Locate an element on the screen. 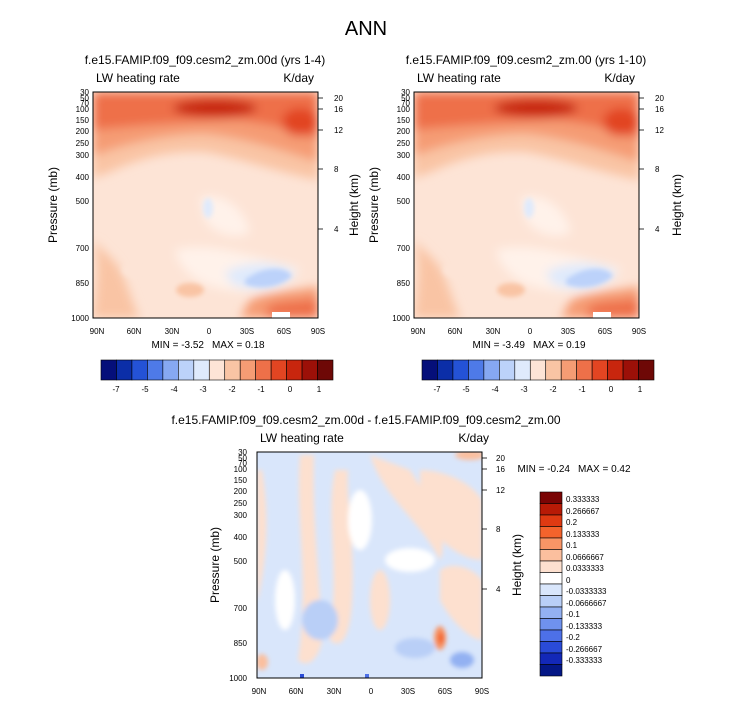 The height and width of the screenshot is (701, 733). panel-2-ytick-200: 200 is located at coordinates (404, 131).